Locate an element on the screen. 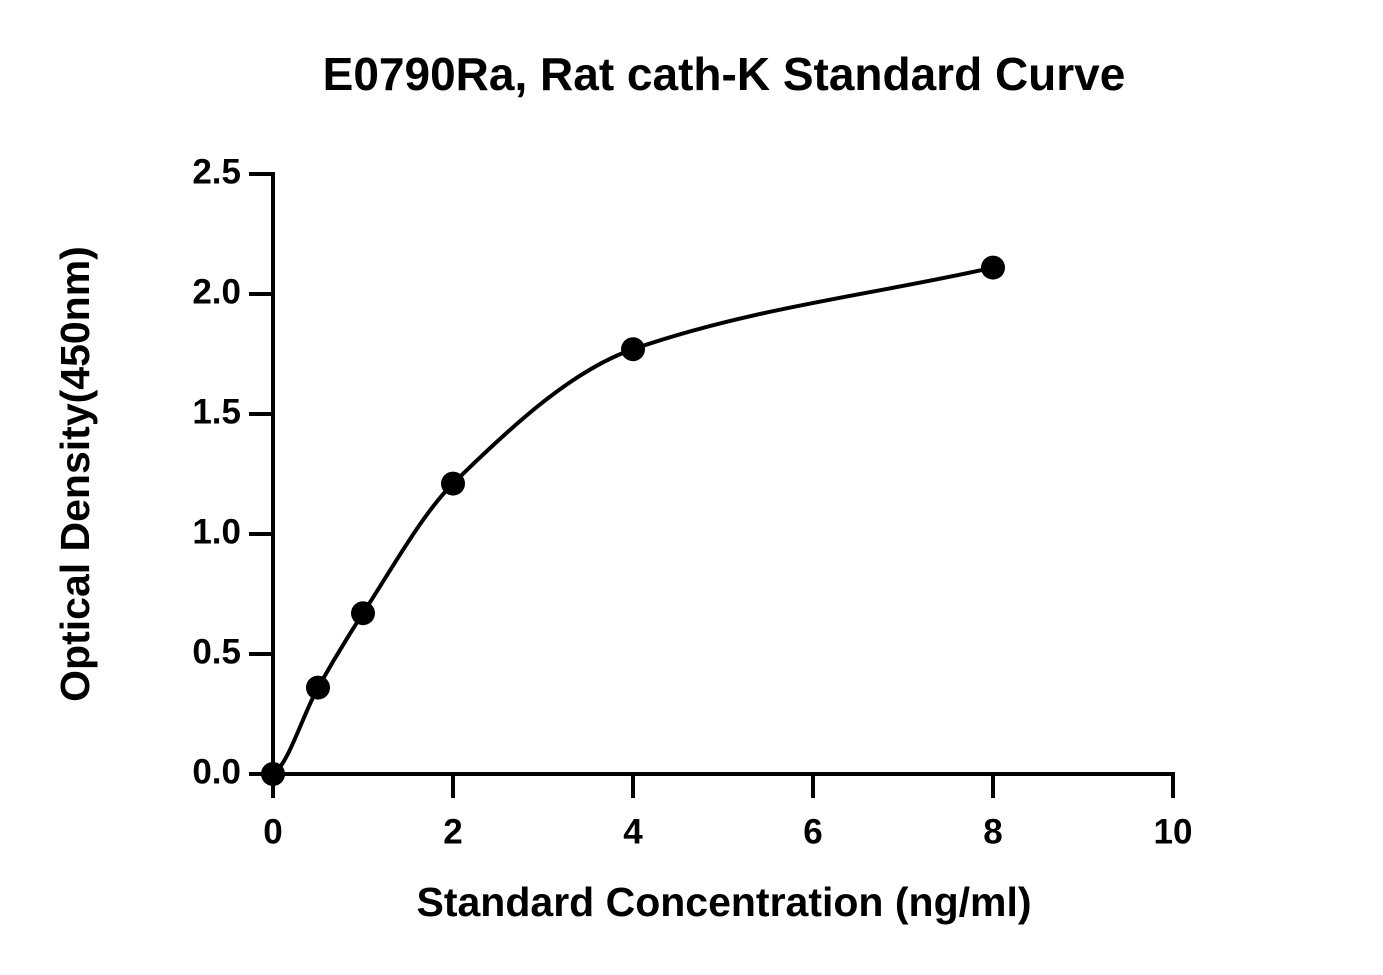 The image size is (1383, 975). x-tick-label: 10 is located at coordinates (1173, 831).